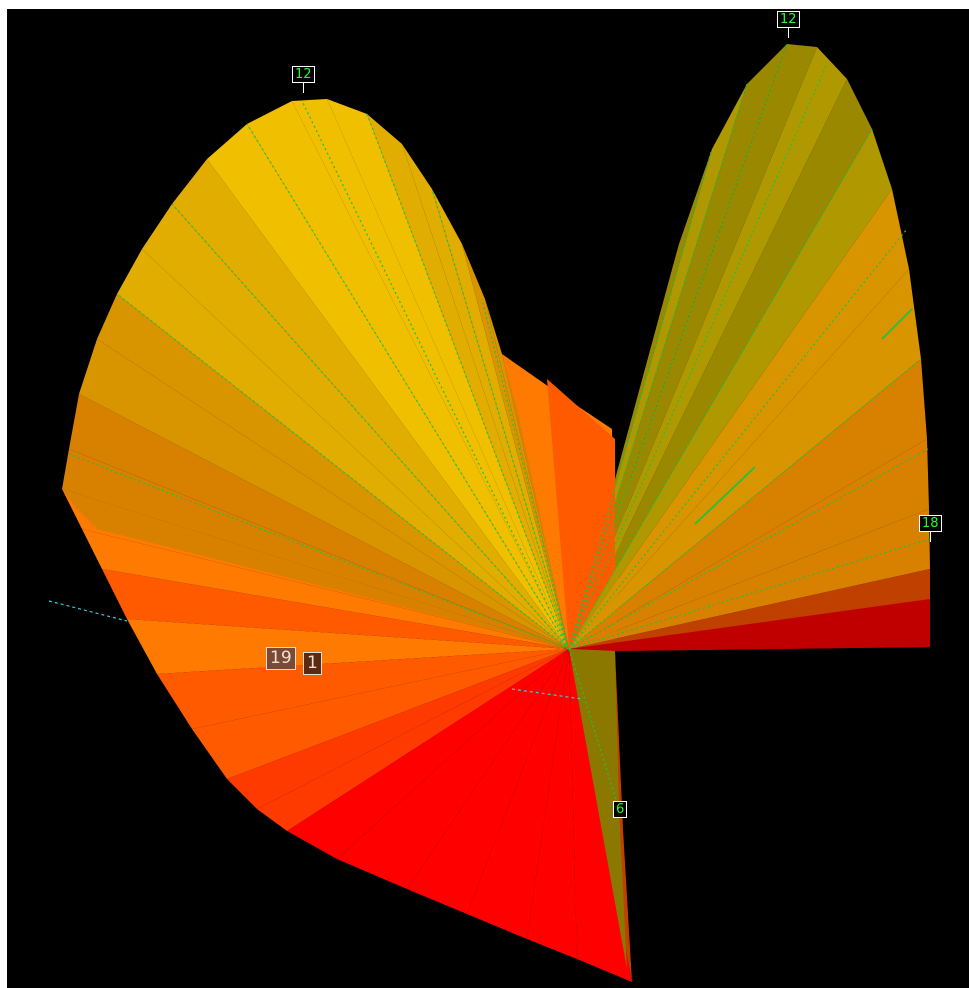 The width and height of the screenshot is (969, 988). What do you see at coordinates (930, 523) in the screenshot?
I see `hour-label-right-side-text: 18` at bounding box center [930, 523].